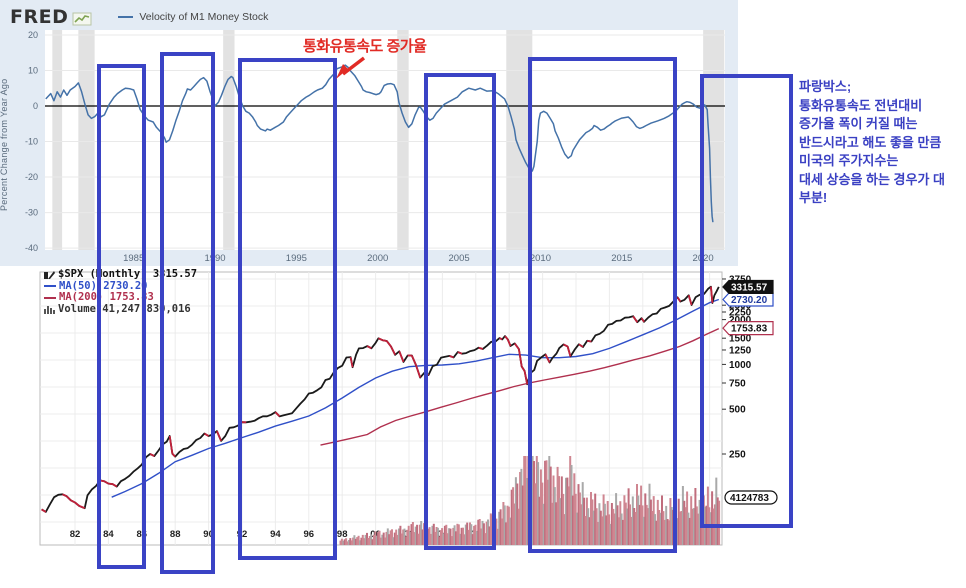  I want to click on ma50-legend-label: MA(50) 2730.20, so click(103, 285).